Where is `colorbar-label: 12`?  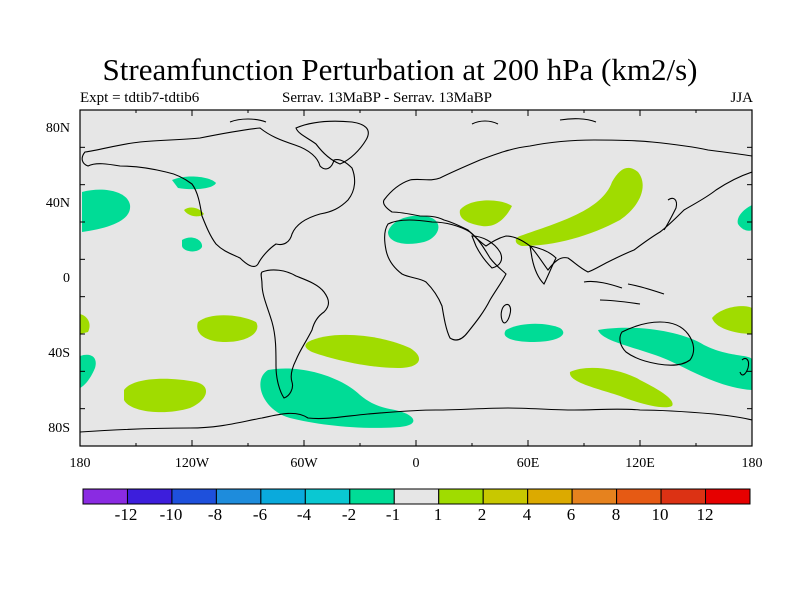 colorbar-label: 12 is located at coordinates (705, 514).